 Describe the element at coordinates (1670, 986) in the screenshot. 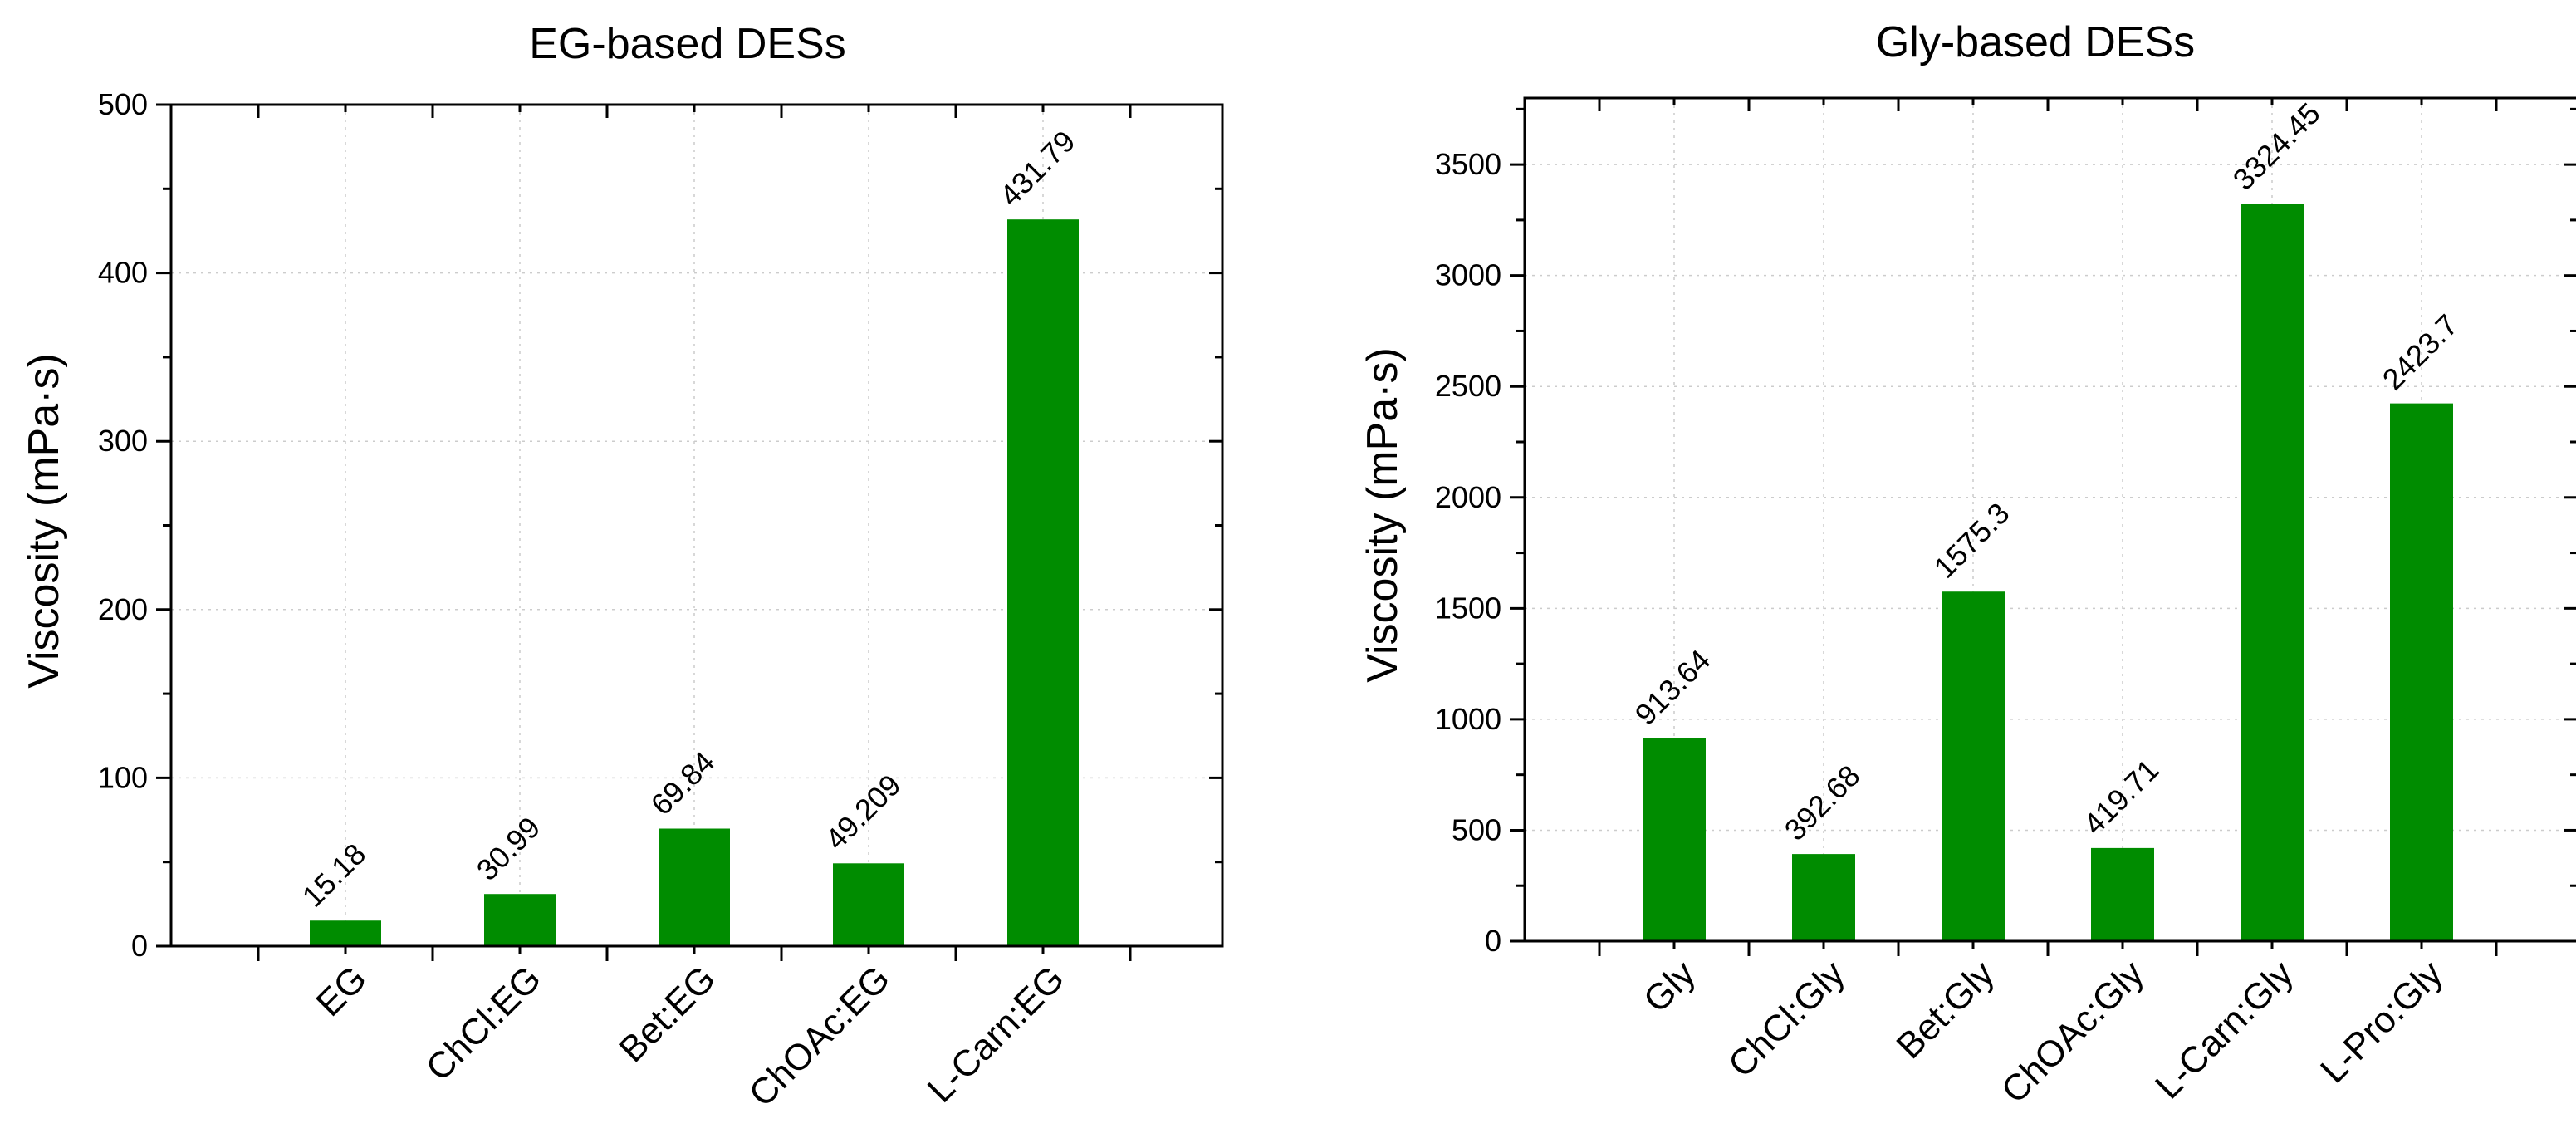

I see `x-tick-label: Gly` at that location.